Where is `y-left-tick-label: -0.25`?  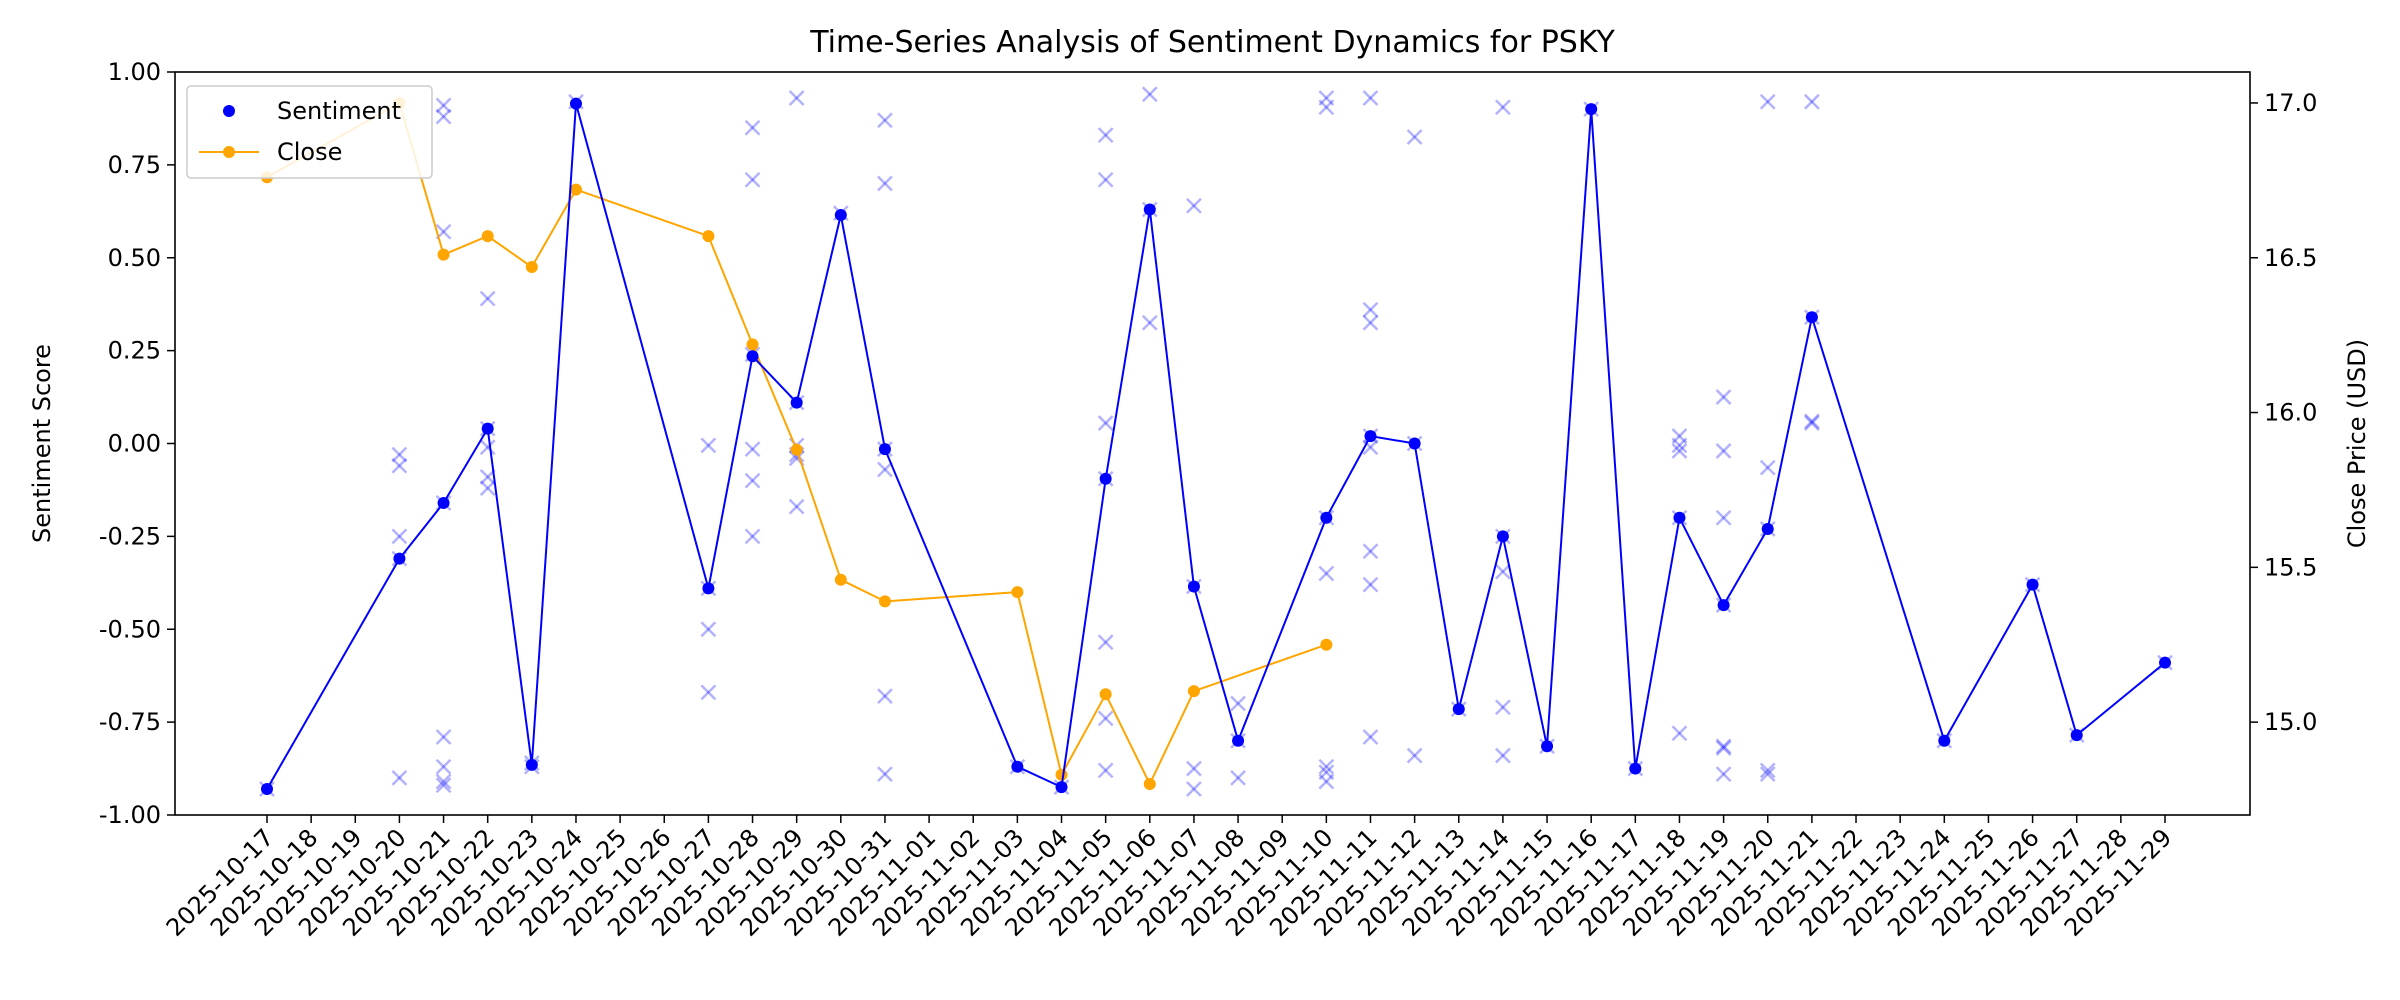
y-left-tick-label: -0.25 is located at coordinates (130, 536).